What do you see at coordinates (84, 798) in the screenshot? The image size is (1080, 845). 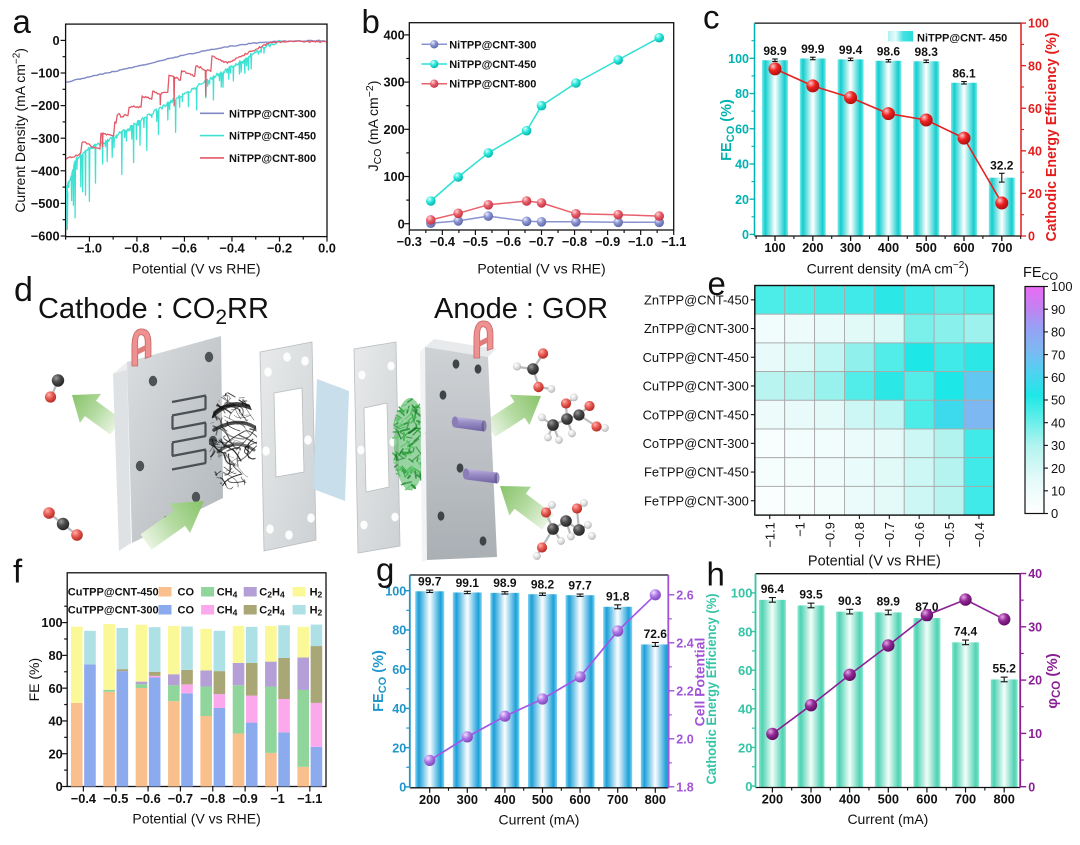 I see `svg-text: −0.4` at bounding box center [84, 798].